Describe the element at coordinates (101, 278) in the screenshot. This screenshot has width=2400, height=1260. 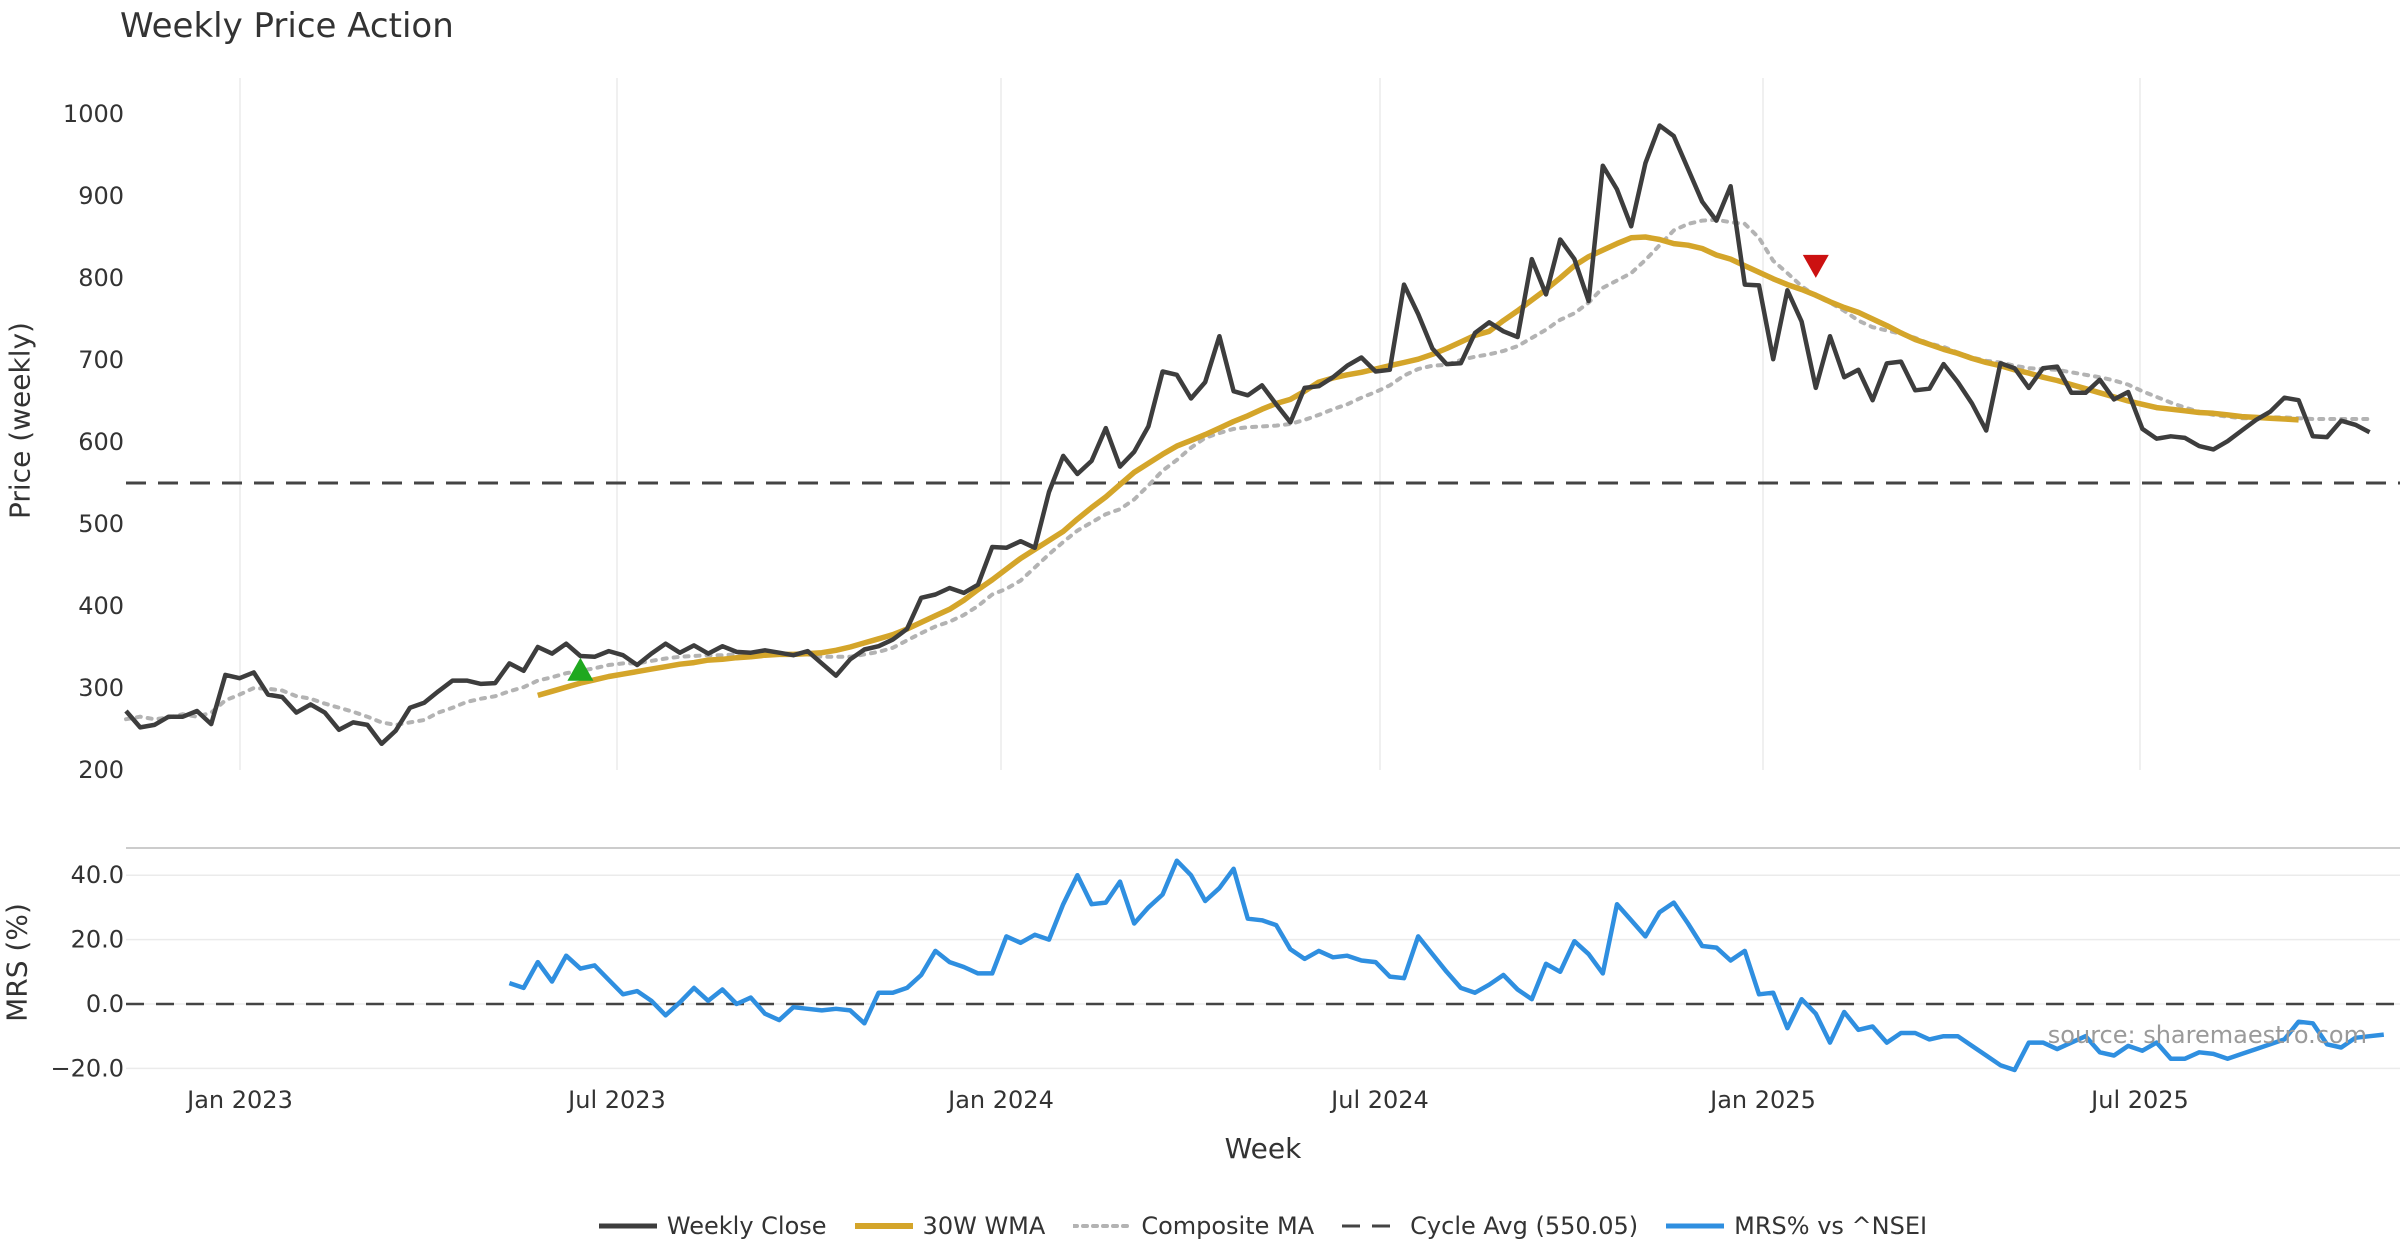
I see `price-y-tick-label: 800` at that location.